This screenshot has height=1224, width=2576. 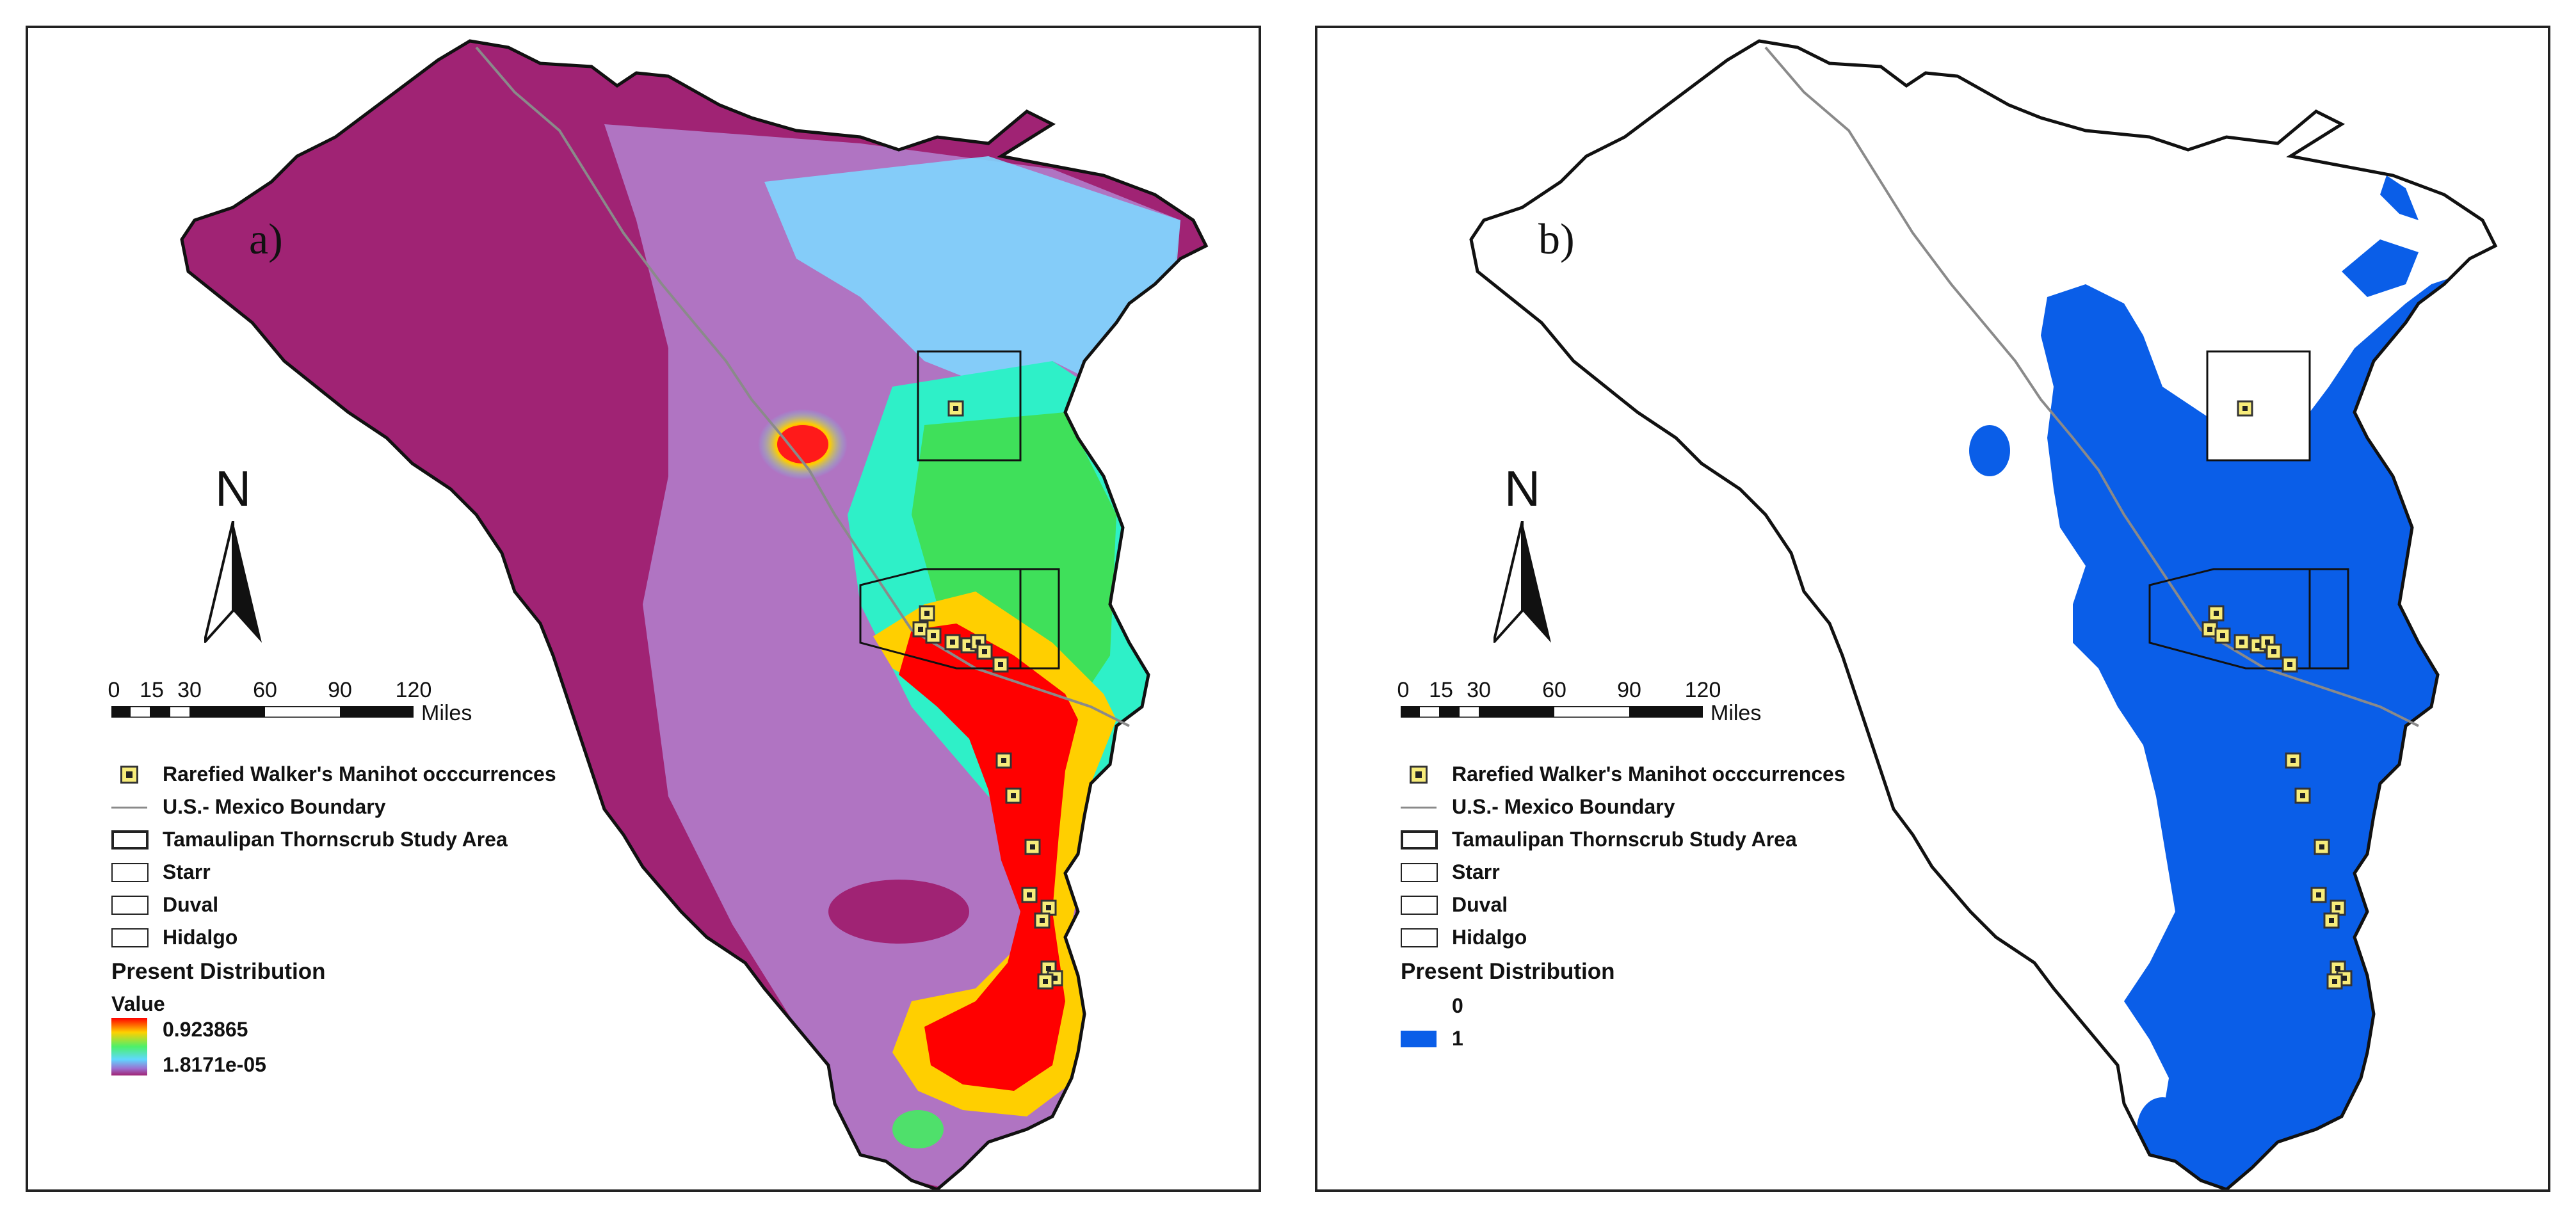 I want to click on class-1-swatch, so click(x=1419, y=1038).